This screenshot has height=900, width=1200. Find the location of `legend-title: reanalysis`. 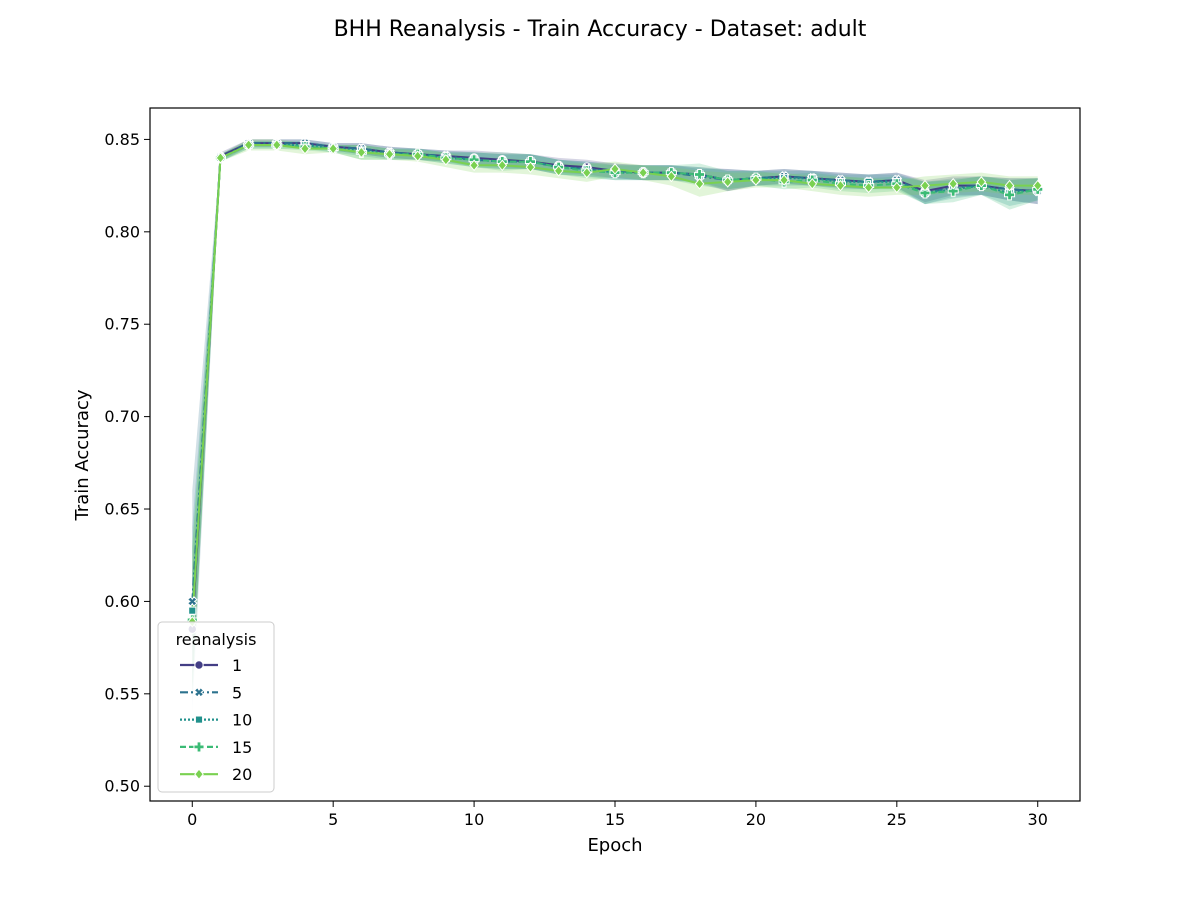

legend-title: reanalysis is located at coordinates (216, 639).